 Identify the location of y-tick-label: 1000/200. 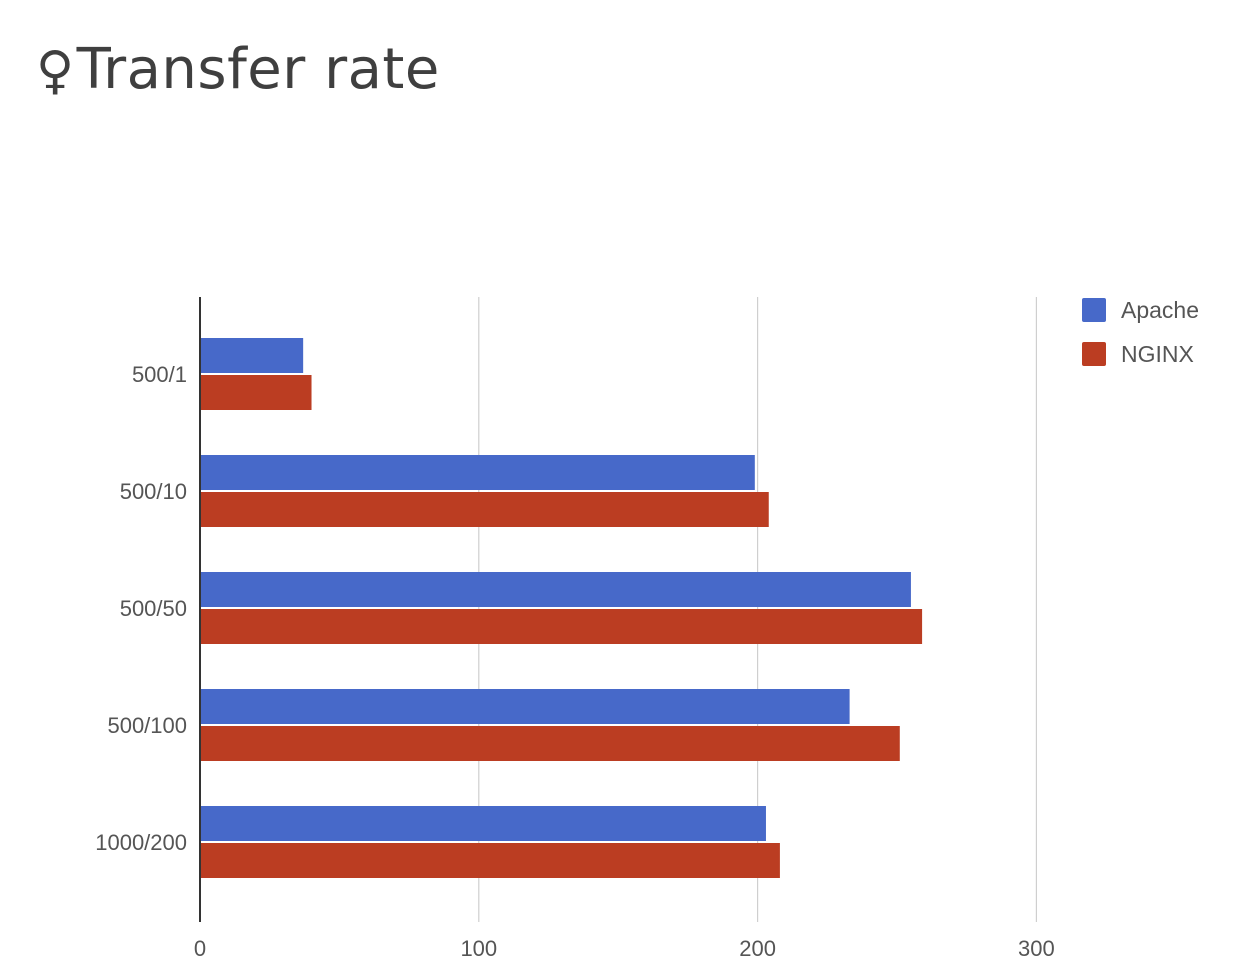
(141, 842).